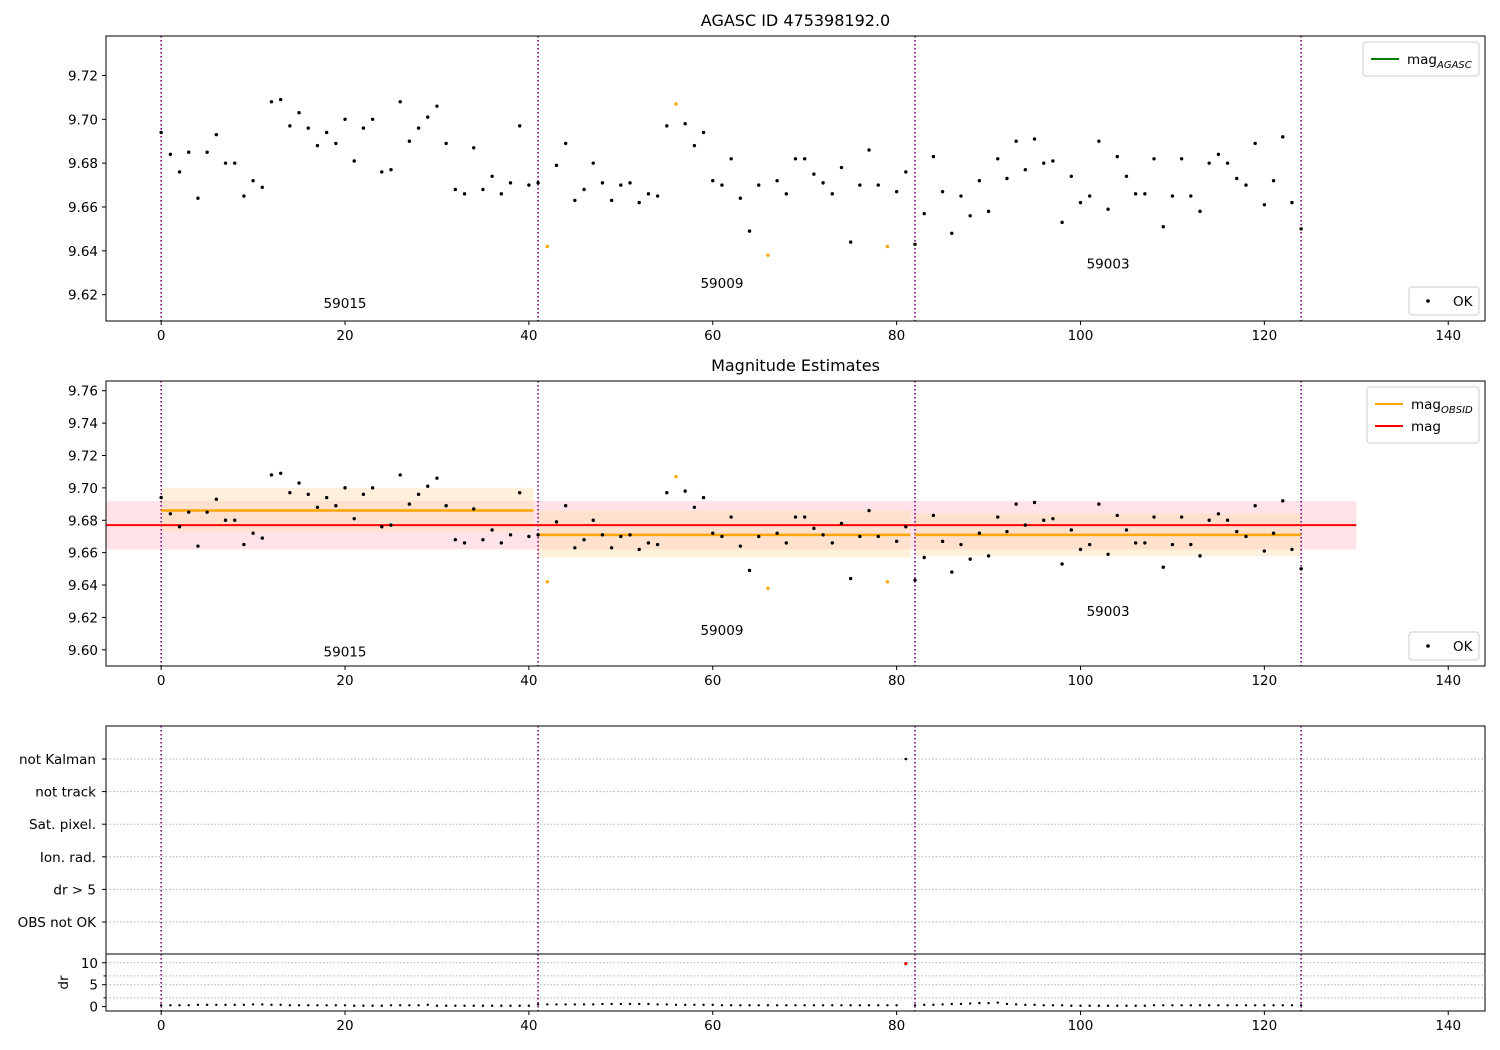  What do you see at coordinates (89, 964) in the screenshot?
I see `y-tick-label: 10` at bounding box center [89, 964].